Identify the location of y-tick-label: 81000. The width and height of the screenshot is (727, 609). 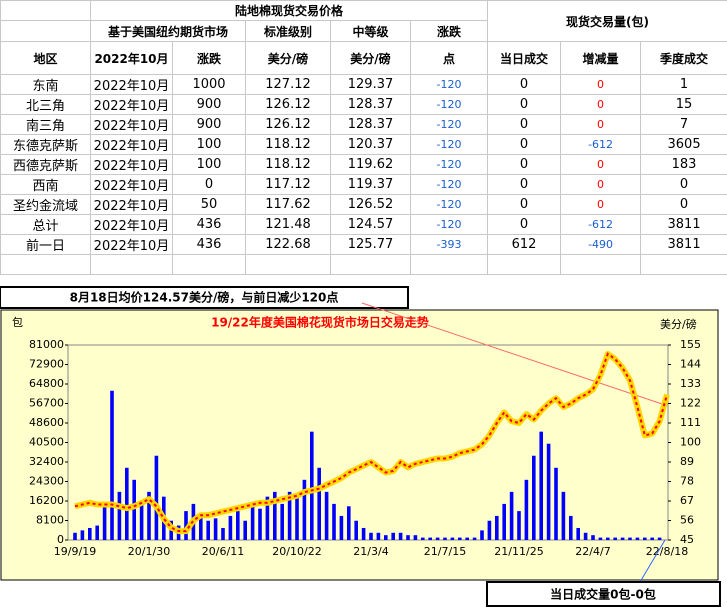
(46, 344).